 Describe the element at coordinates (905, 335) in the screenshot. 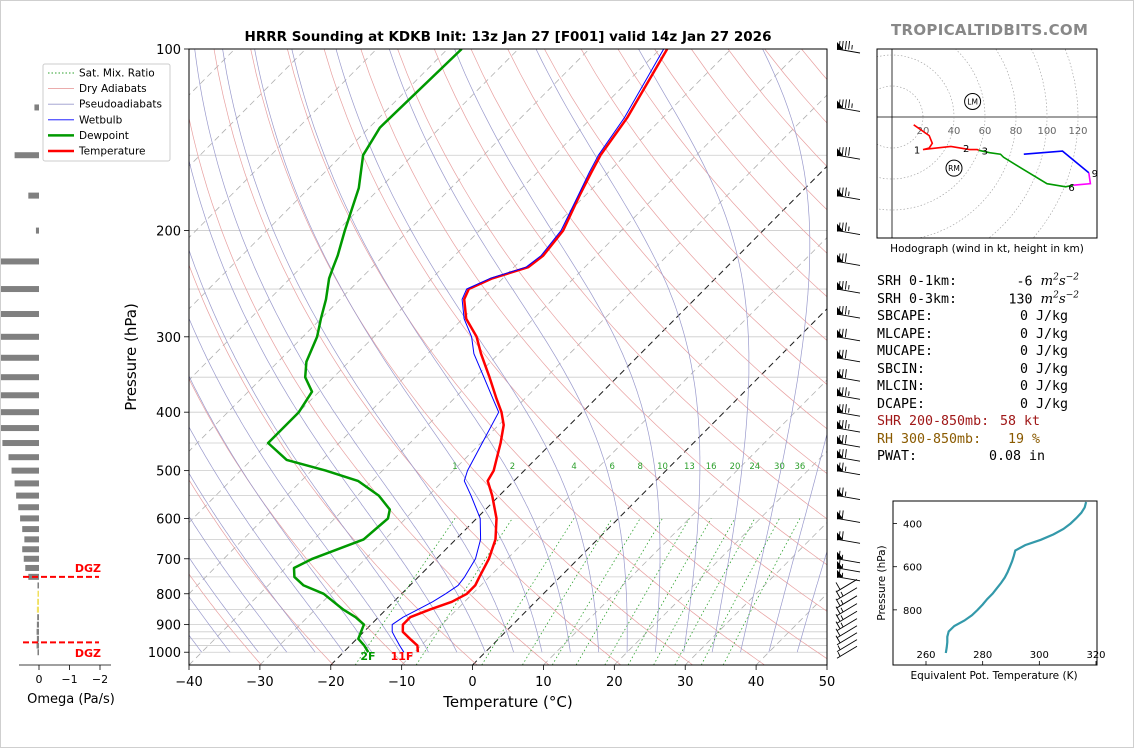

I see `stat-label: MLCAPE:` at that location.